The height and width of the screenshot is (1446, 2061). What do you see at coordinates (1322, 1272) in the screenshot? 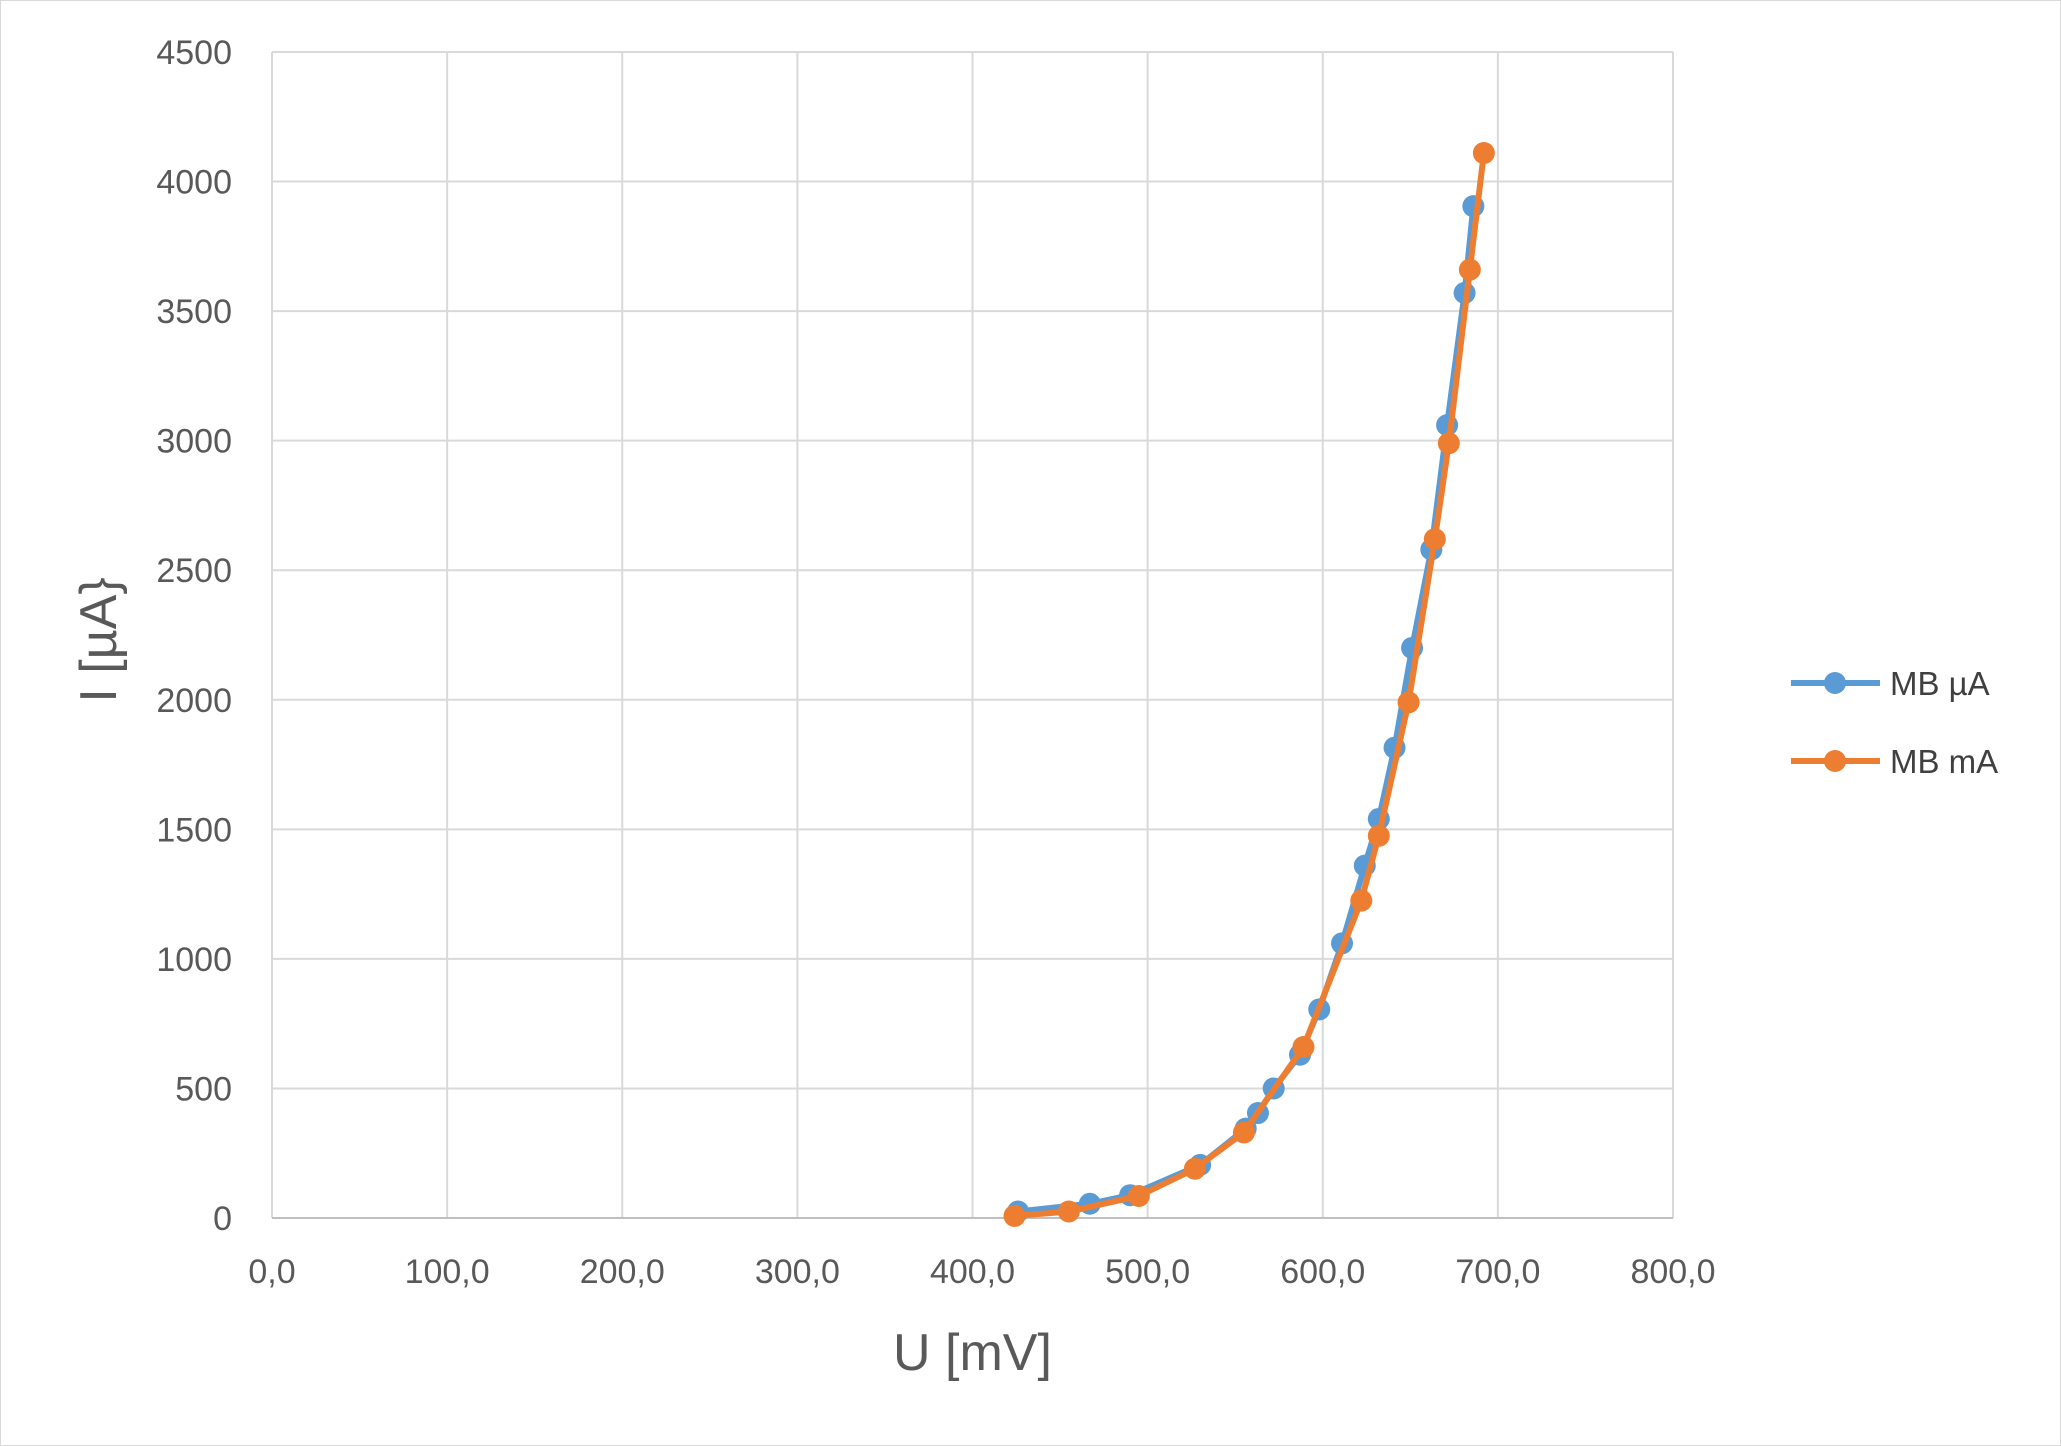
I see `x-tick-label: 600,0` at bounding box center [1322, 1272].